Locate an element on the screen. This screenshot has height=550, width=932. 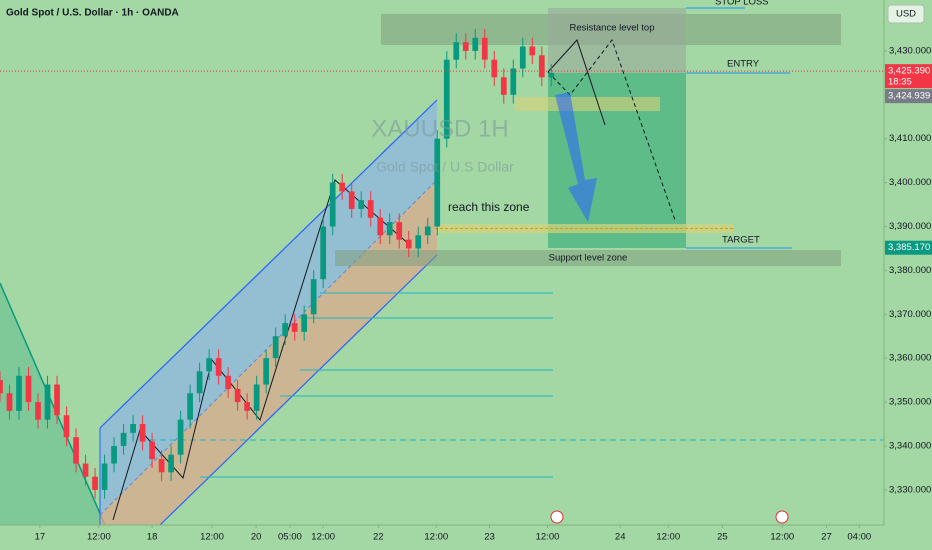
y-tick-label: 3,340.000 is located at coordinates (910, 446).